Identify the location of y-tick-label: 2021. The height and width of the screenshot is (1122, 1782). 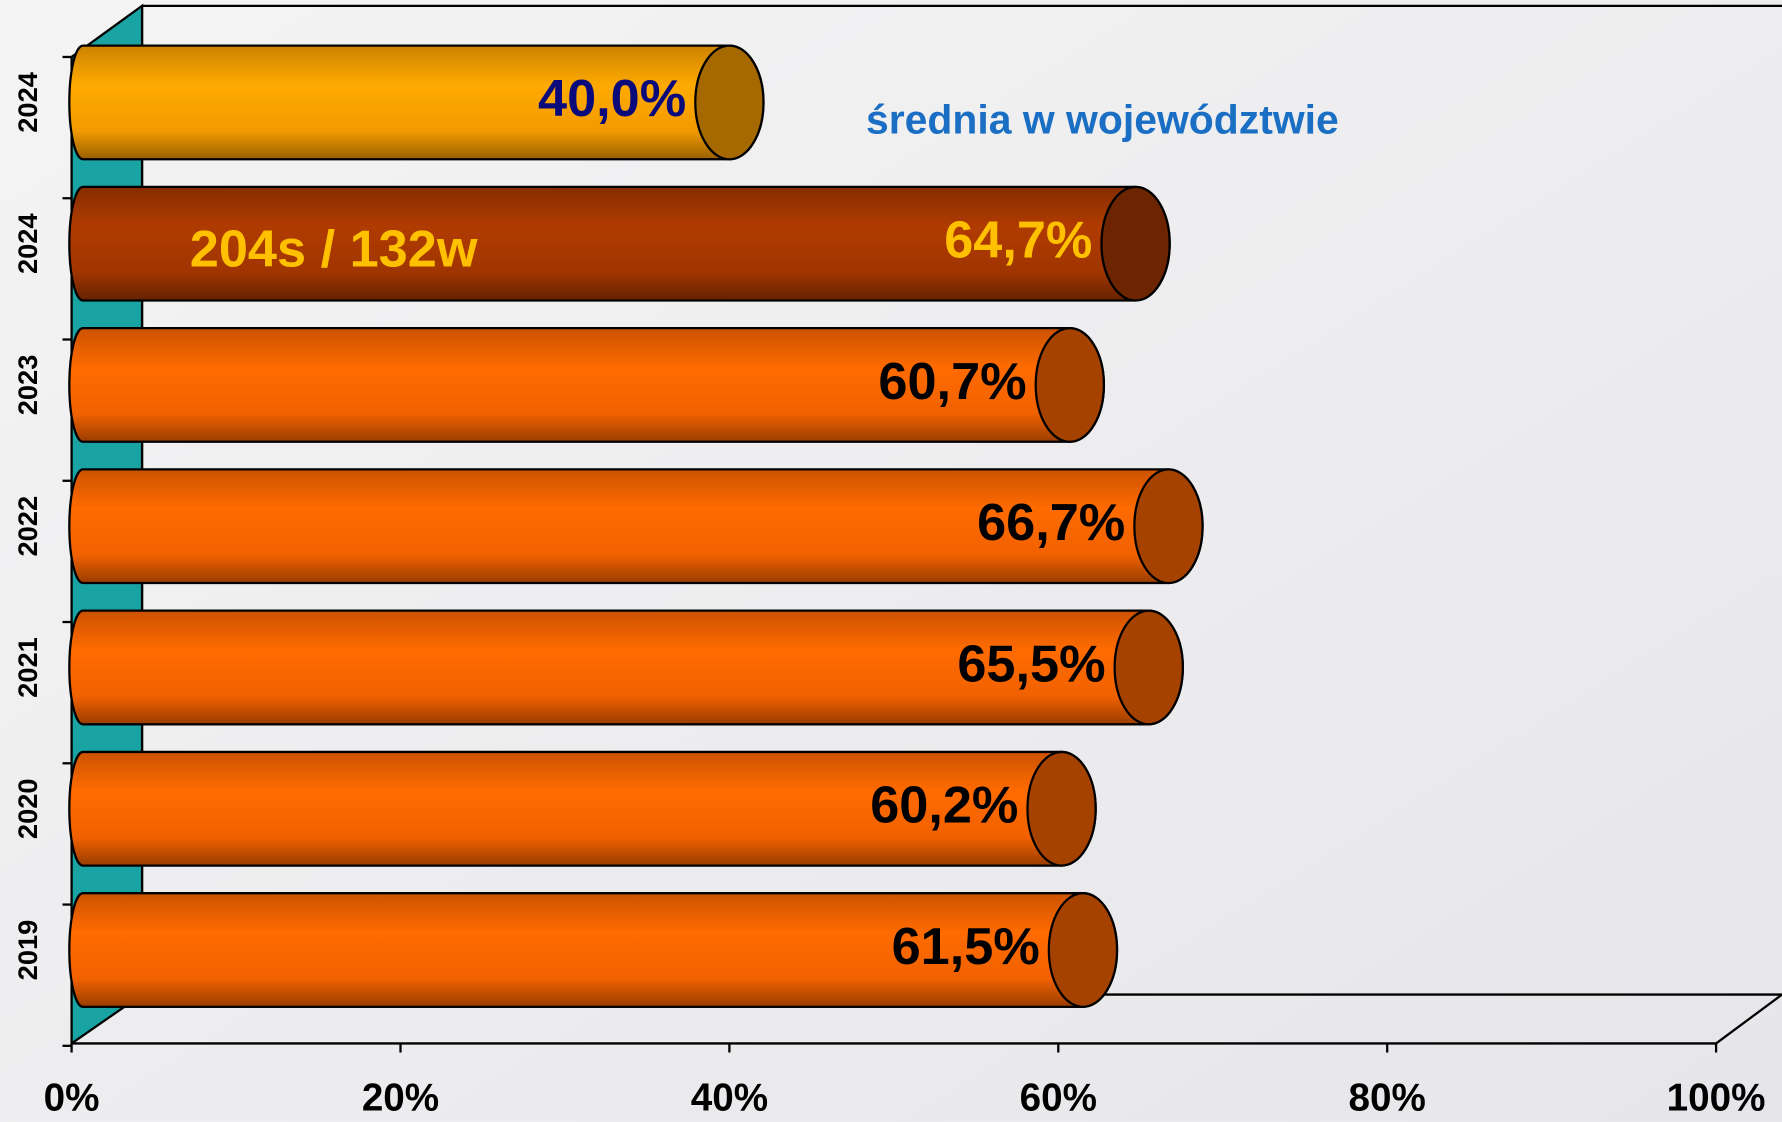
(27, 667).